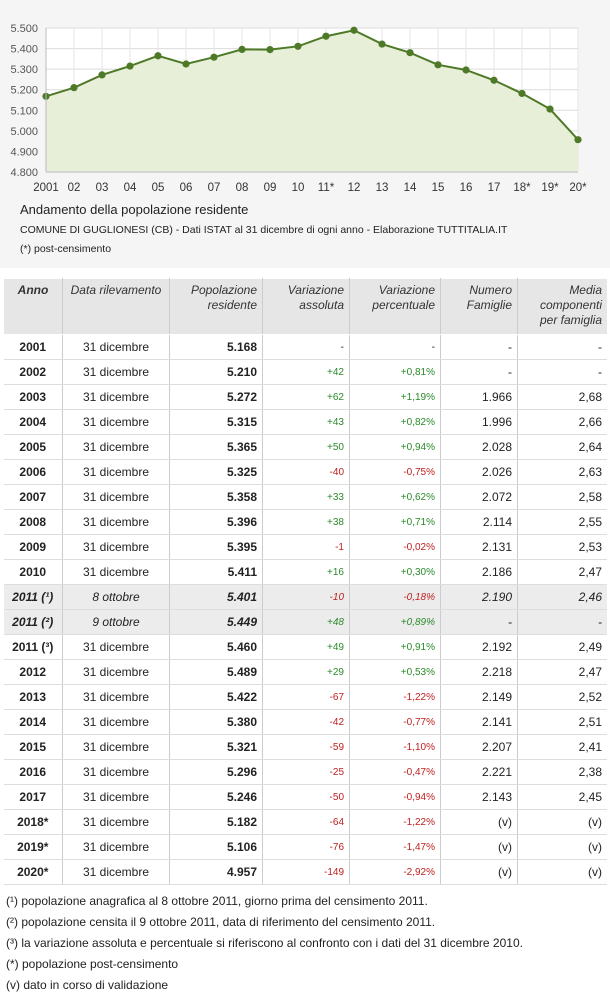  What do you see at coordinates (479, 622) in the screenshot?
I see `cell-famiglie: -` at bounding box center [479, 622].